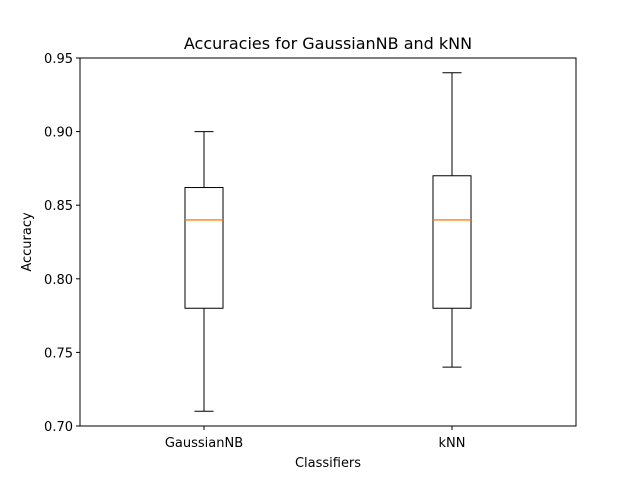 This screenshot has height=480, width=640. Describe the element at coordinates (328, 43) in the screenshot. I see `chart-title: Accuracies for GaussianNB and kNN` at that location.